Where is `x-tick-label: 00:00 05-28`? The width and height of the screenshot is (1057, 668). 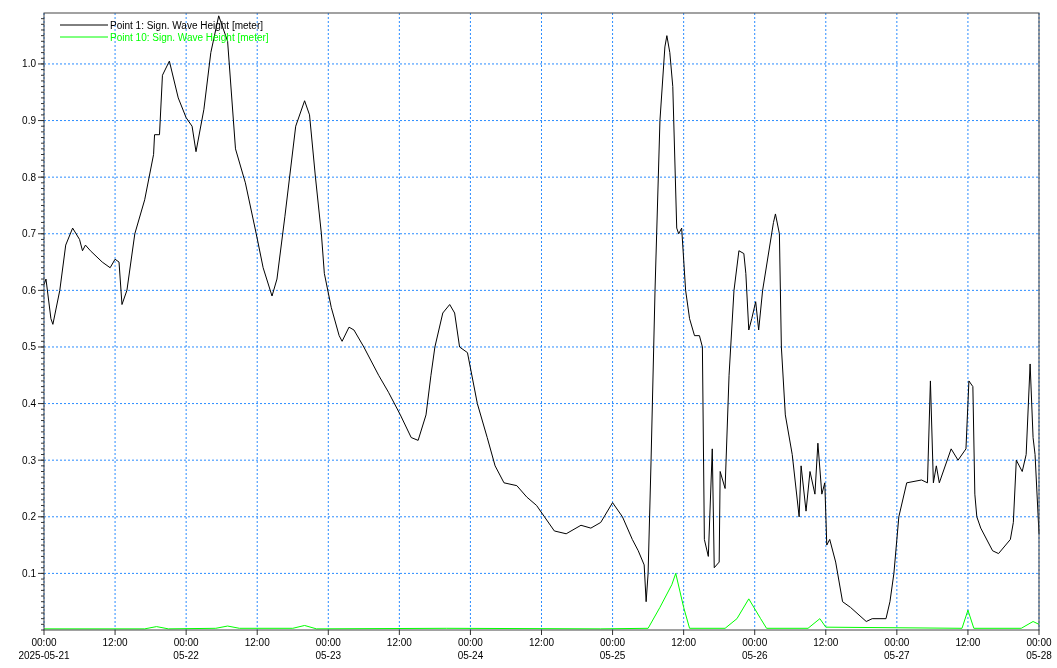
x-tick-label: 00:00 05-28 is located at coordinates (1039, 649).